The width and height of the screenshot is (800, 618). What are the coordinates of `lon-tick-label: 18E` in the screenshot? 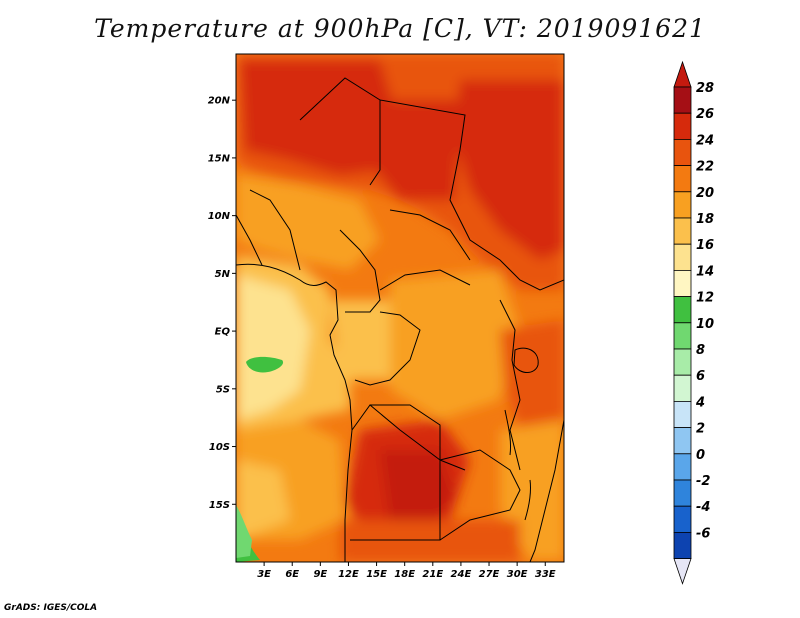 It's located at (404, 574).